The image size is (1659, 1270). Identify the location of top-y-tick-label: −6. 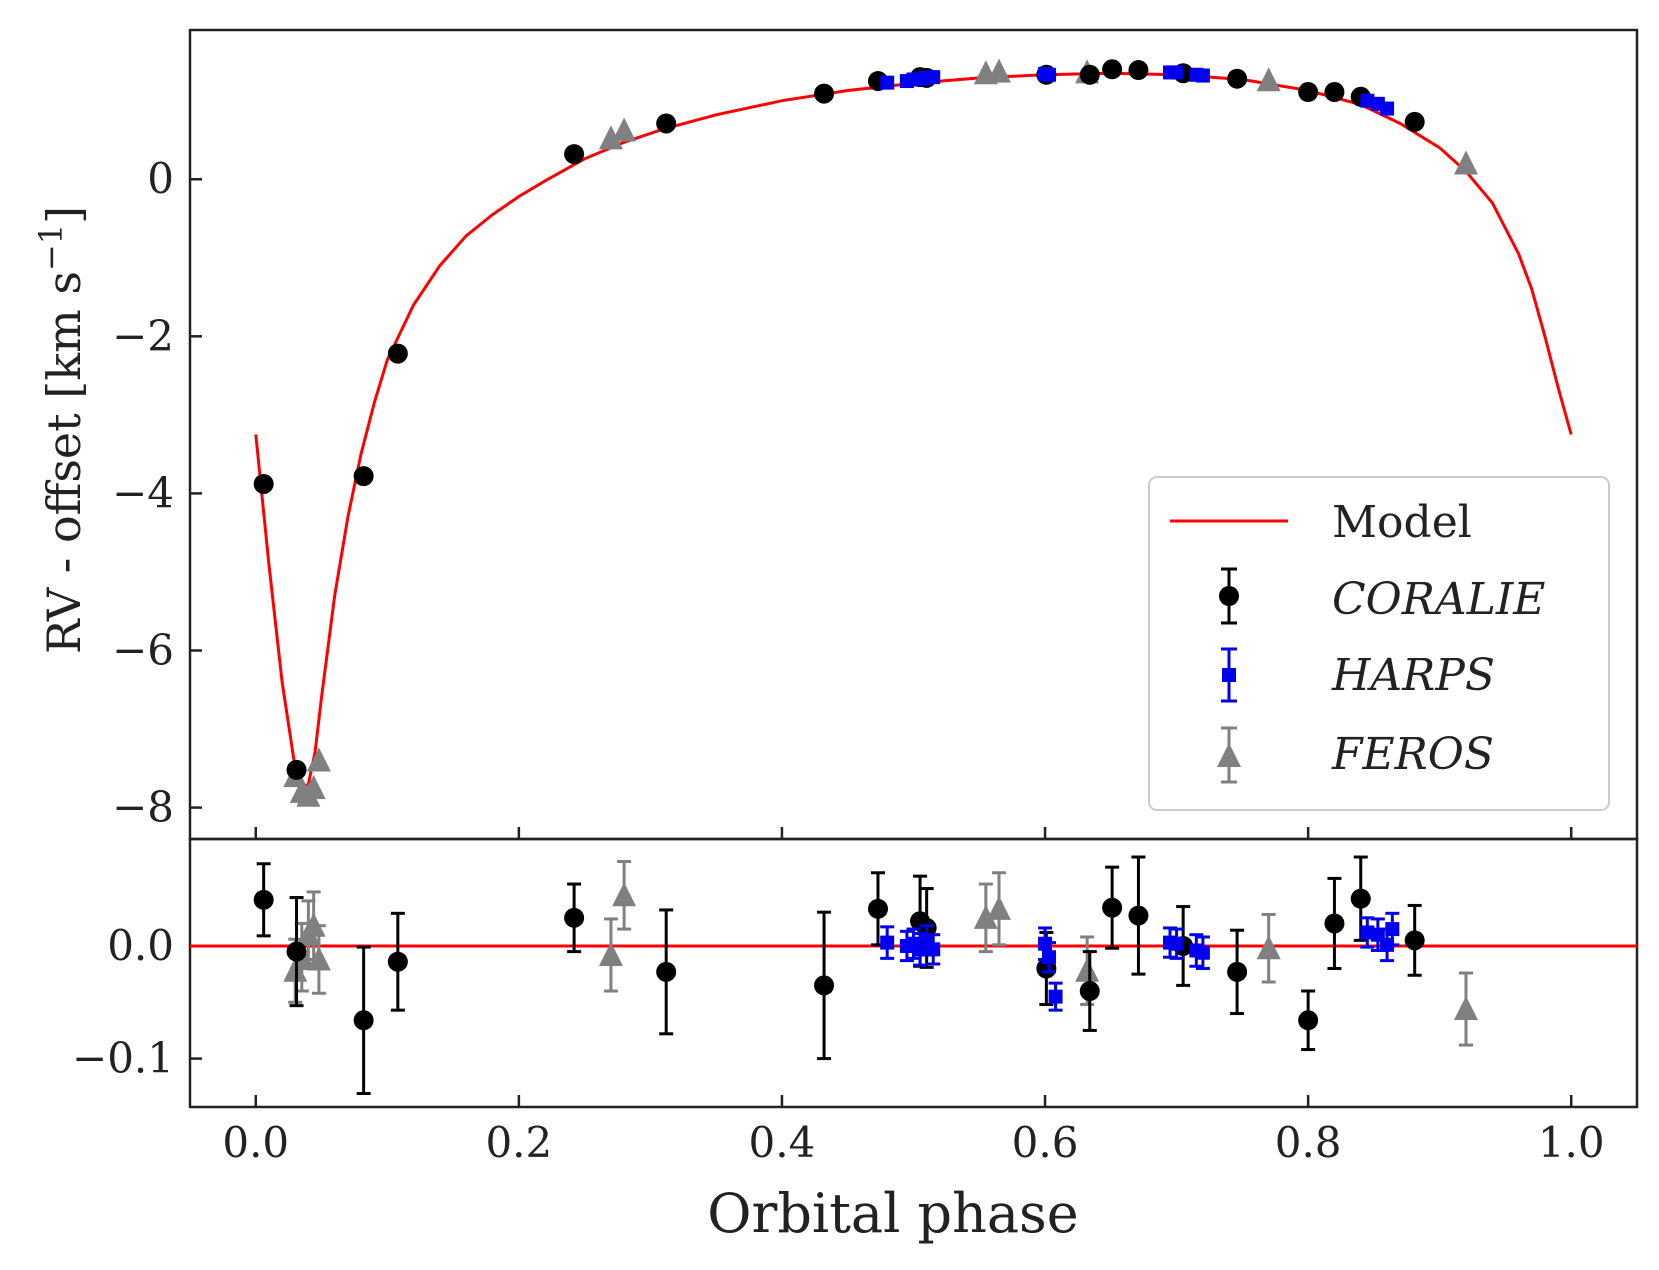
(143, 649).